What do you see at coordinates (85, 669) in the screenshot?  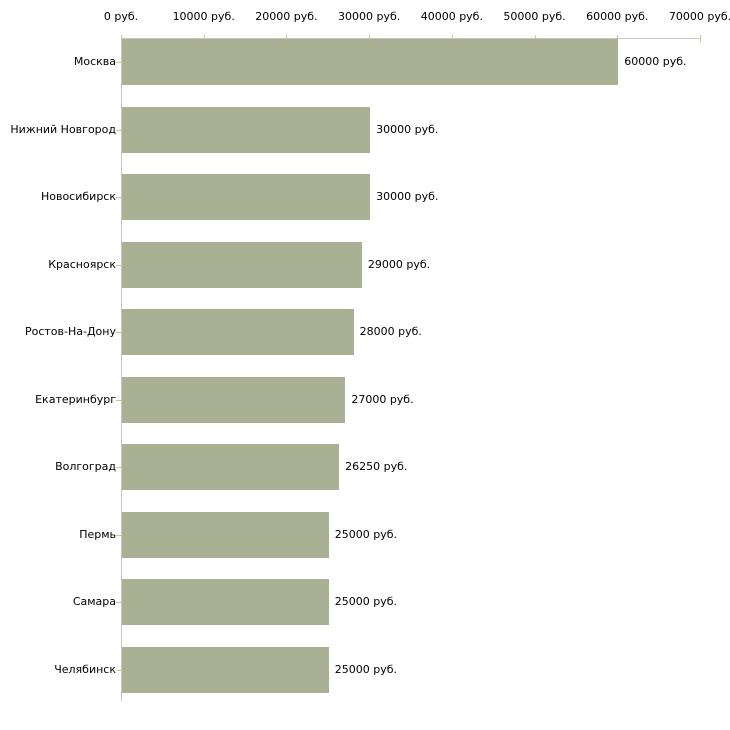 I see `category-label: Челябинск` at bounding box center [85, 669].